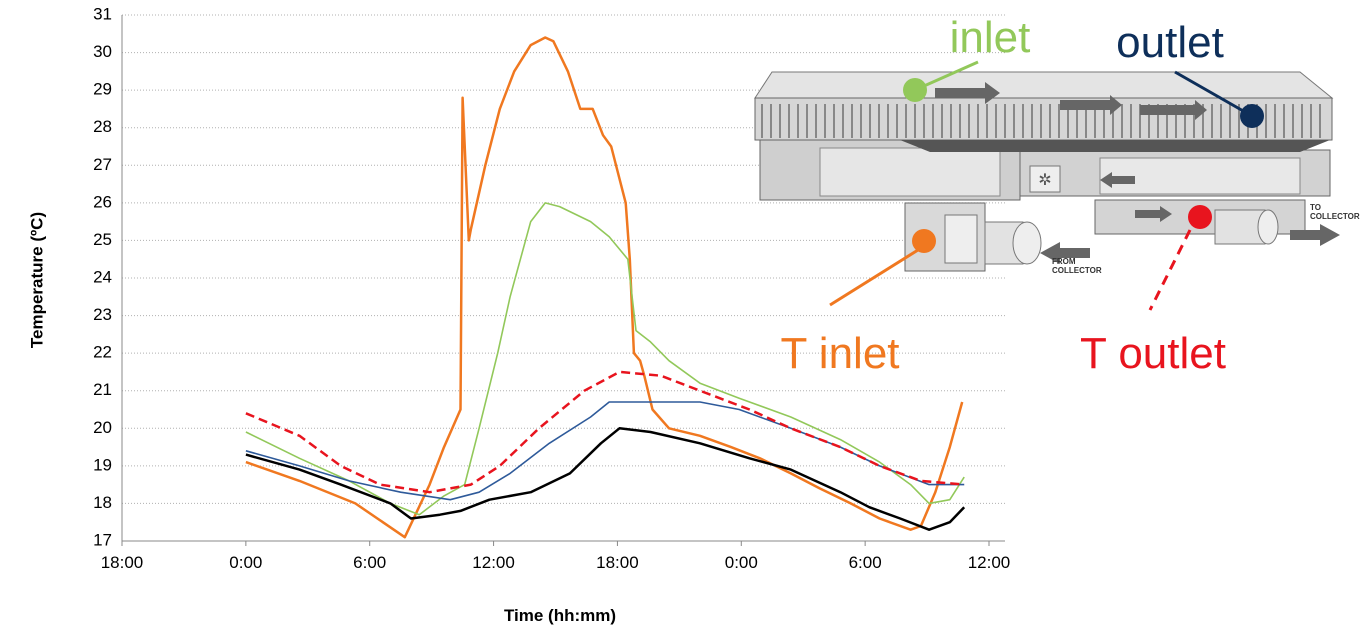  Describe the element at coordinates (1027, 243) in the screenshot. I see `inlet-duct-end` at that location.